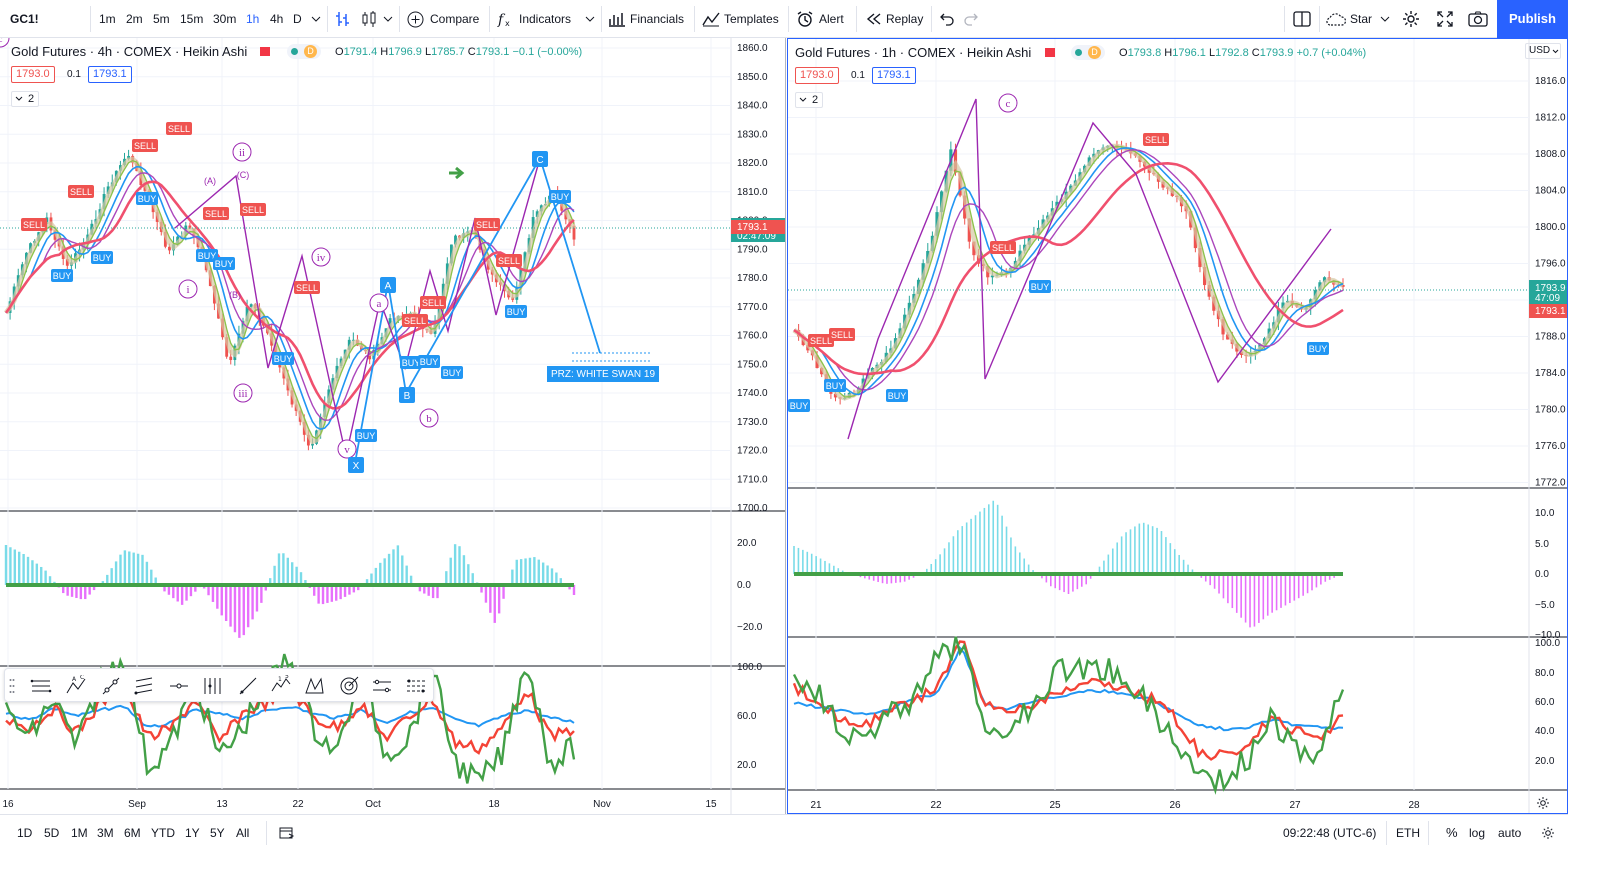 Image resolution: width=1620 pixels, height=878 pixels. What do you see at coordinates (711, 19) in the screenshot?
I see `templates-icon` at bounding box center [711, 19].